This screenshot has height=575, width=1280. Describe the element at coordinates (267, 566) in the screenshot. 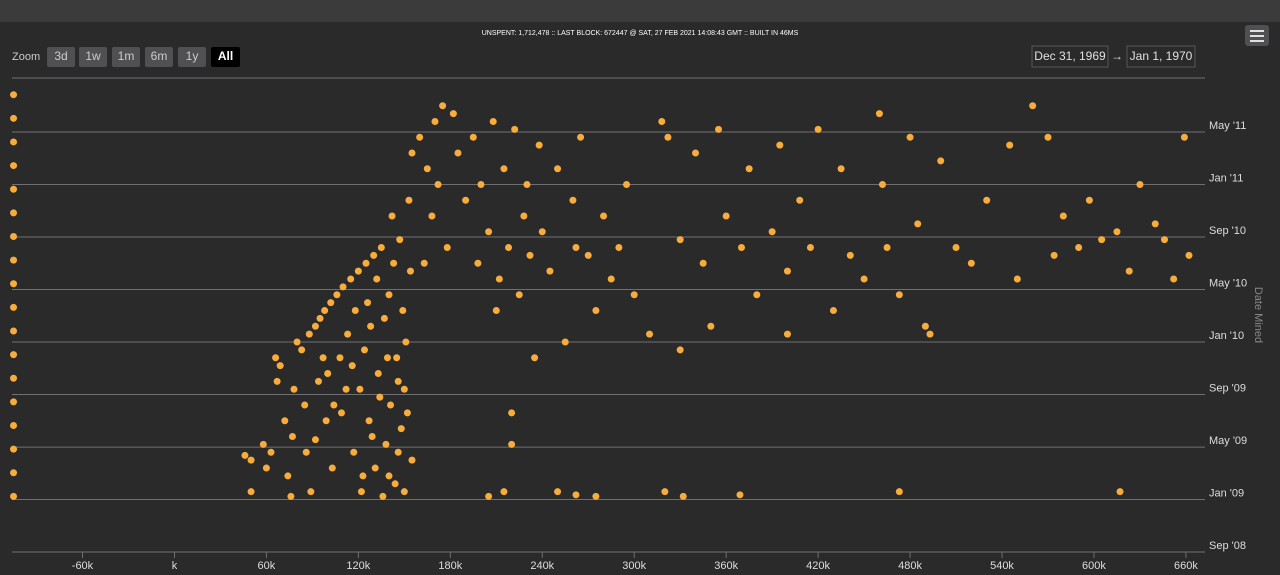

I see `x-tick-label: 60k` at that location.